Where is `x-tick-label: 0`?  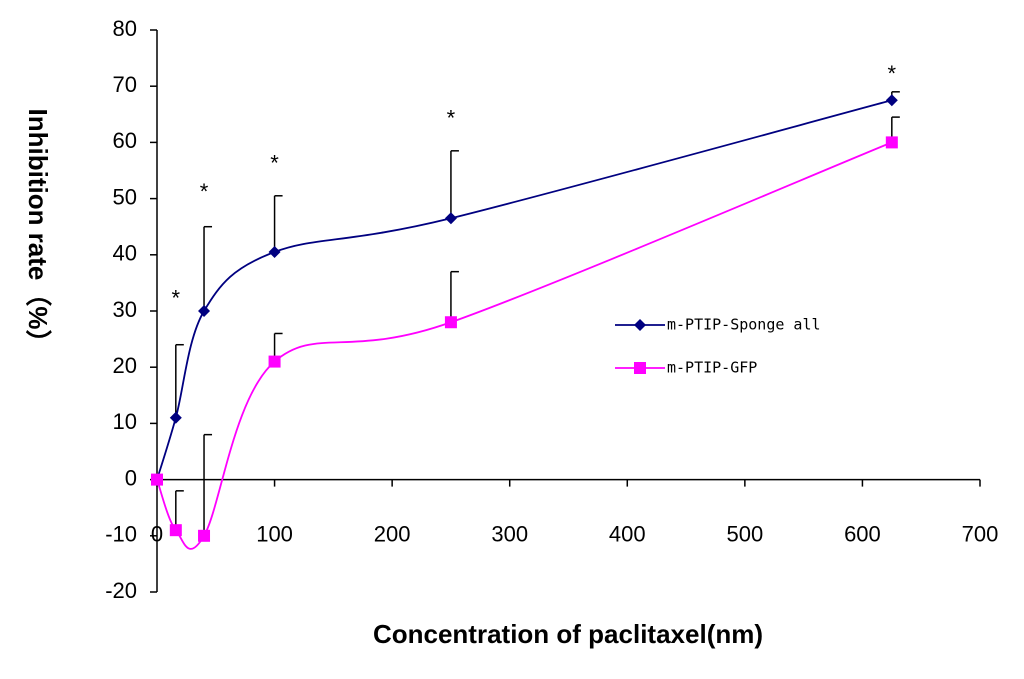 x-tick-label: 0 is located at coordinates (157, 533).